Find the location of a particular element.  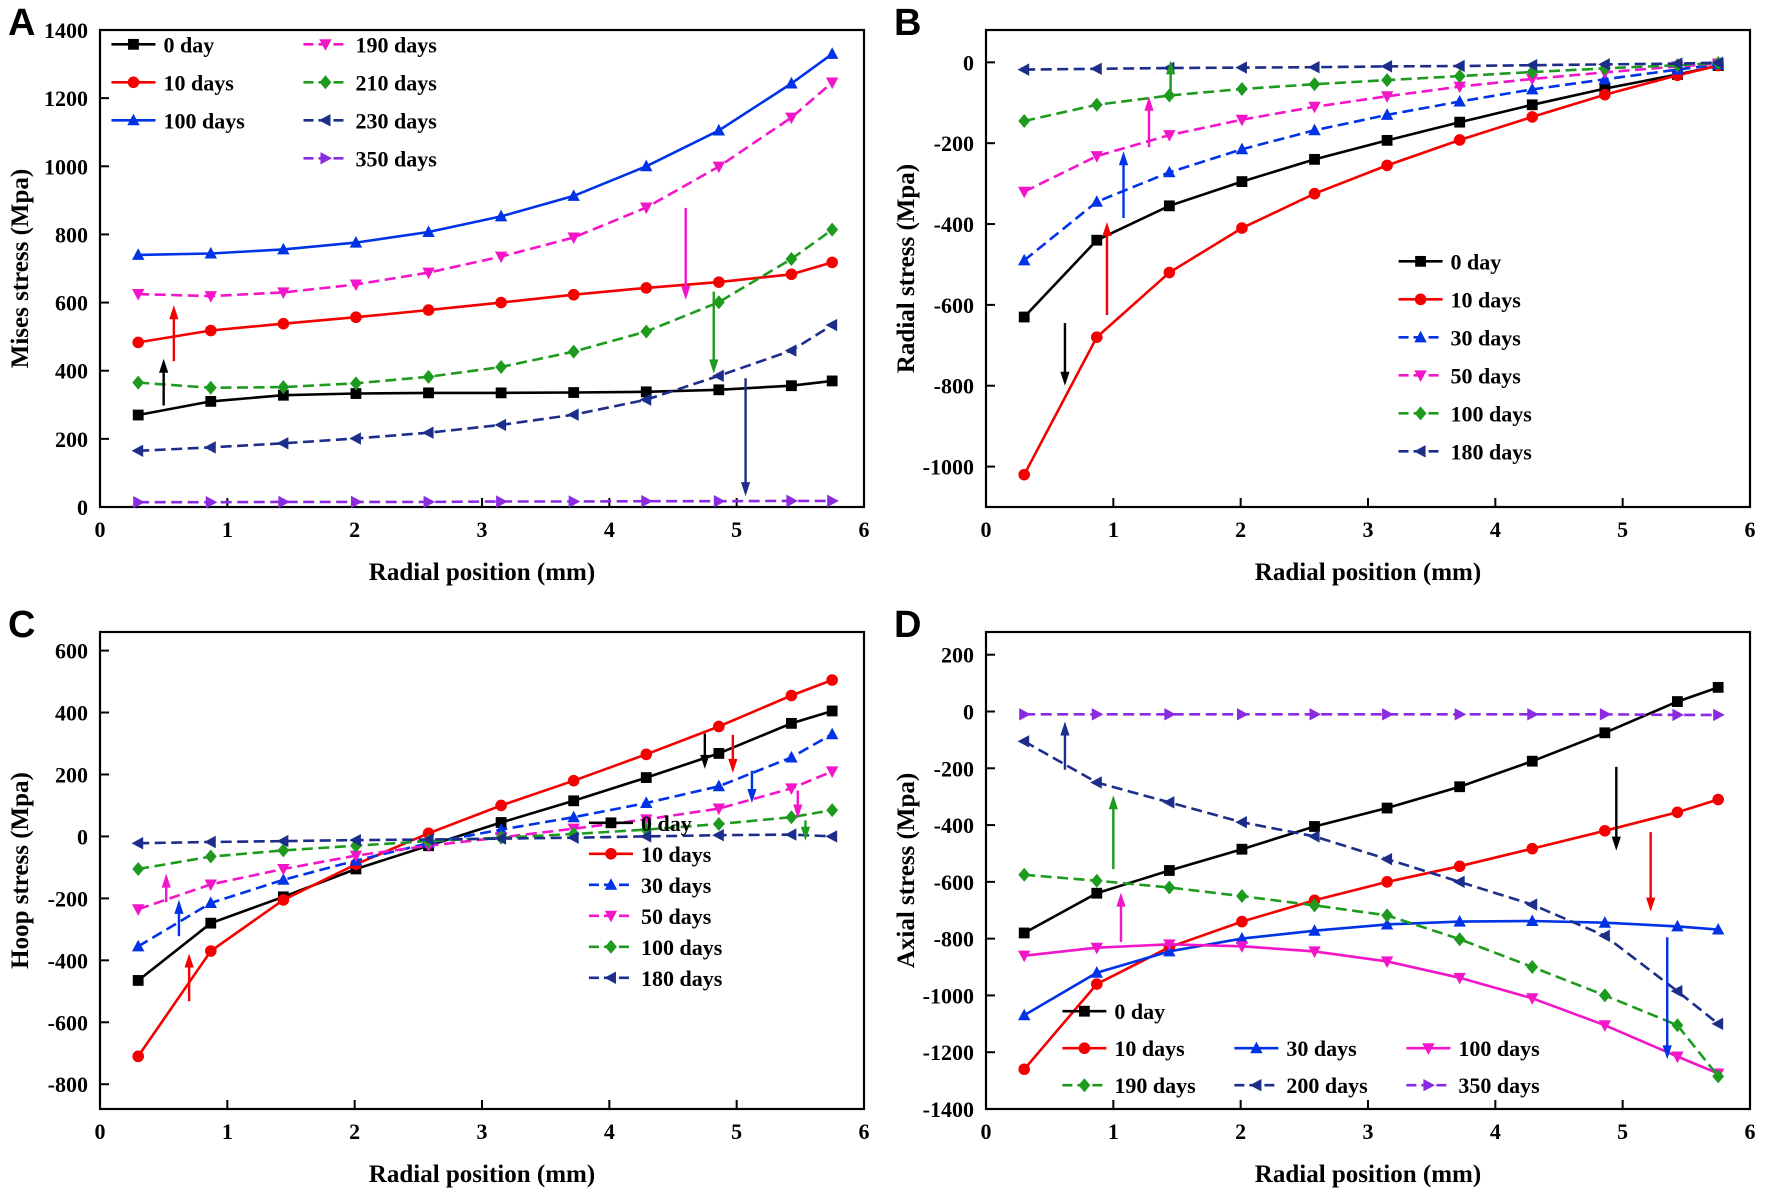

svg-text: -1000 is located at coordinates (948, 467).